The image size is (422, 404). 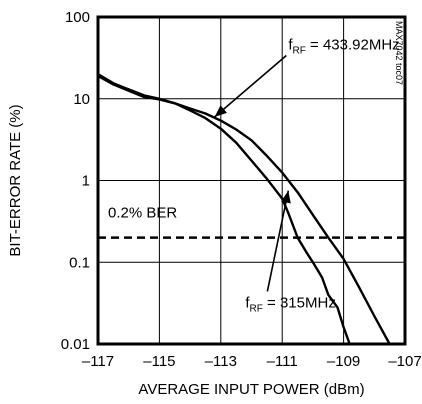 What do you see at coordinates (282, 361) in the screenshot?
I see `x-tick-label: –111` at bounding box center [282, 361].